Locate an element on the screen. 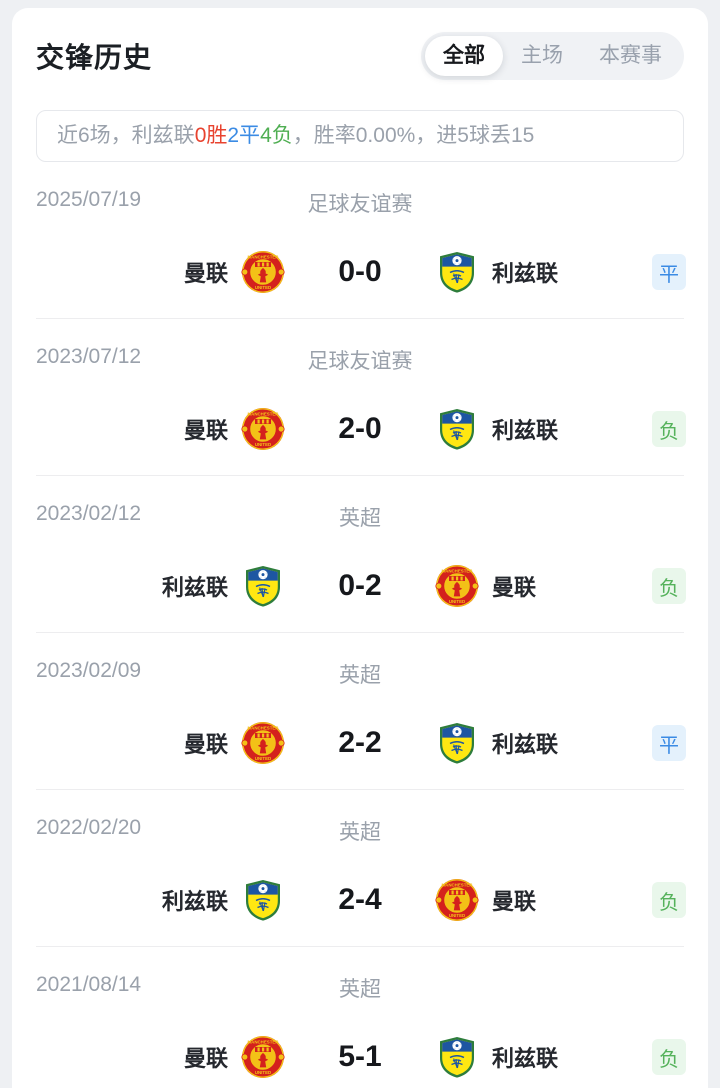 Image resolution: width=720 pixels, height=1088 pixels. match-row-top: 2023/02/09 英超 is located at coordinates (360, 673).